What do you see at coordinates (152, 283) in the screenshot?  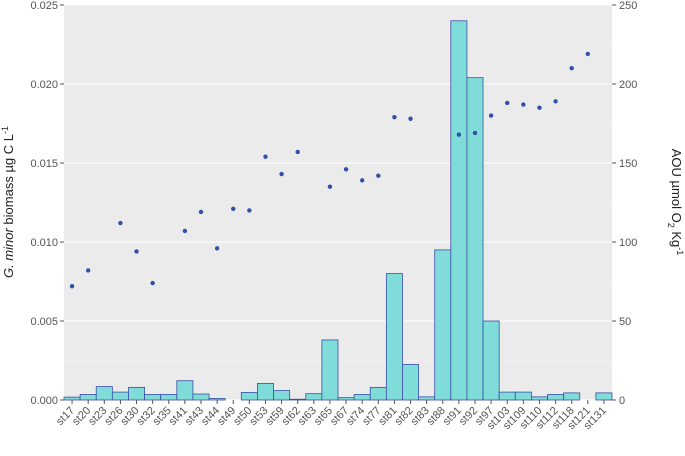 I see `point-st32` at bounding box center [152, 283].